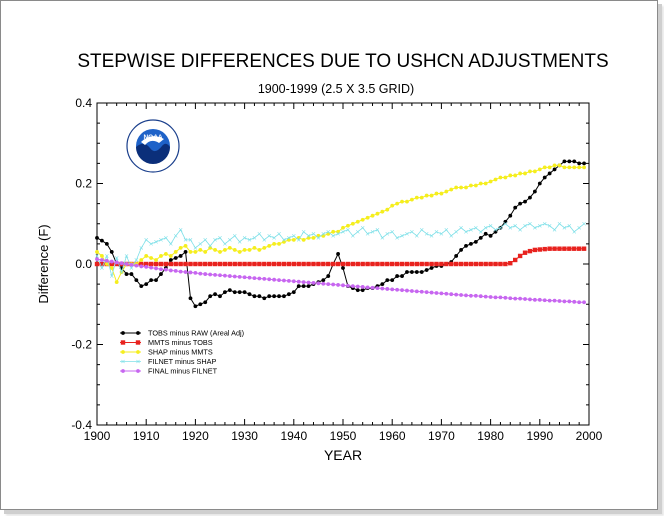 Image resolution: width=664 pixels, height=516 pixels. I want to click on y-tick-label: 0.2, so click(83, 184).